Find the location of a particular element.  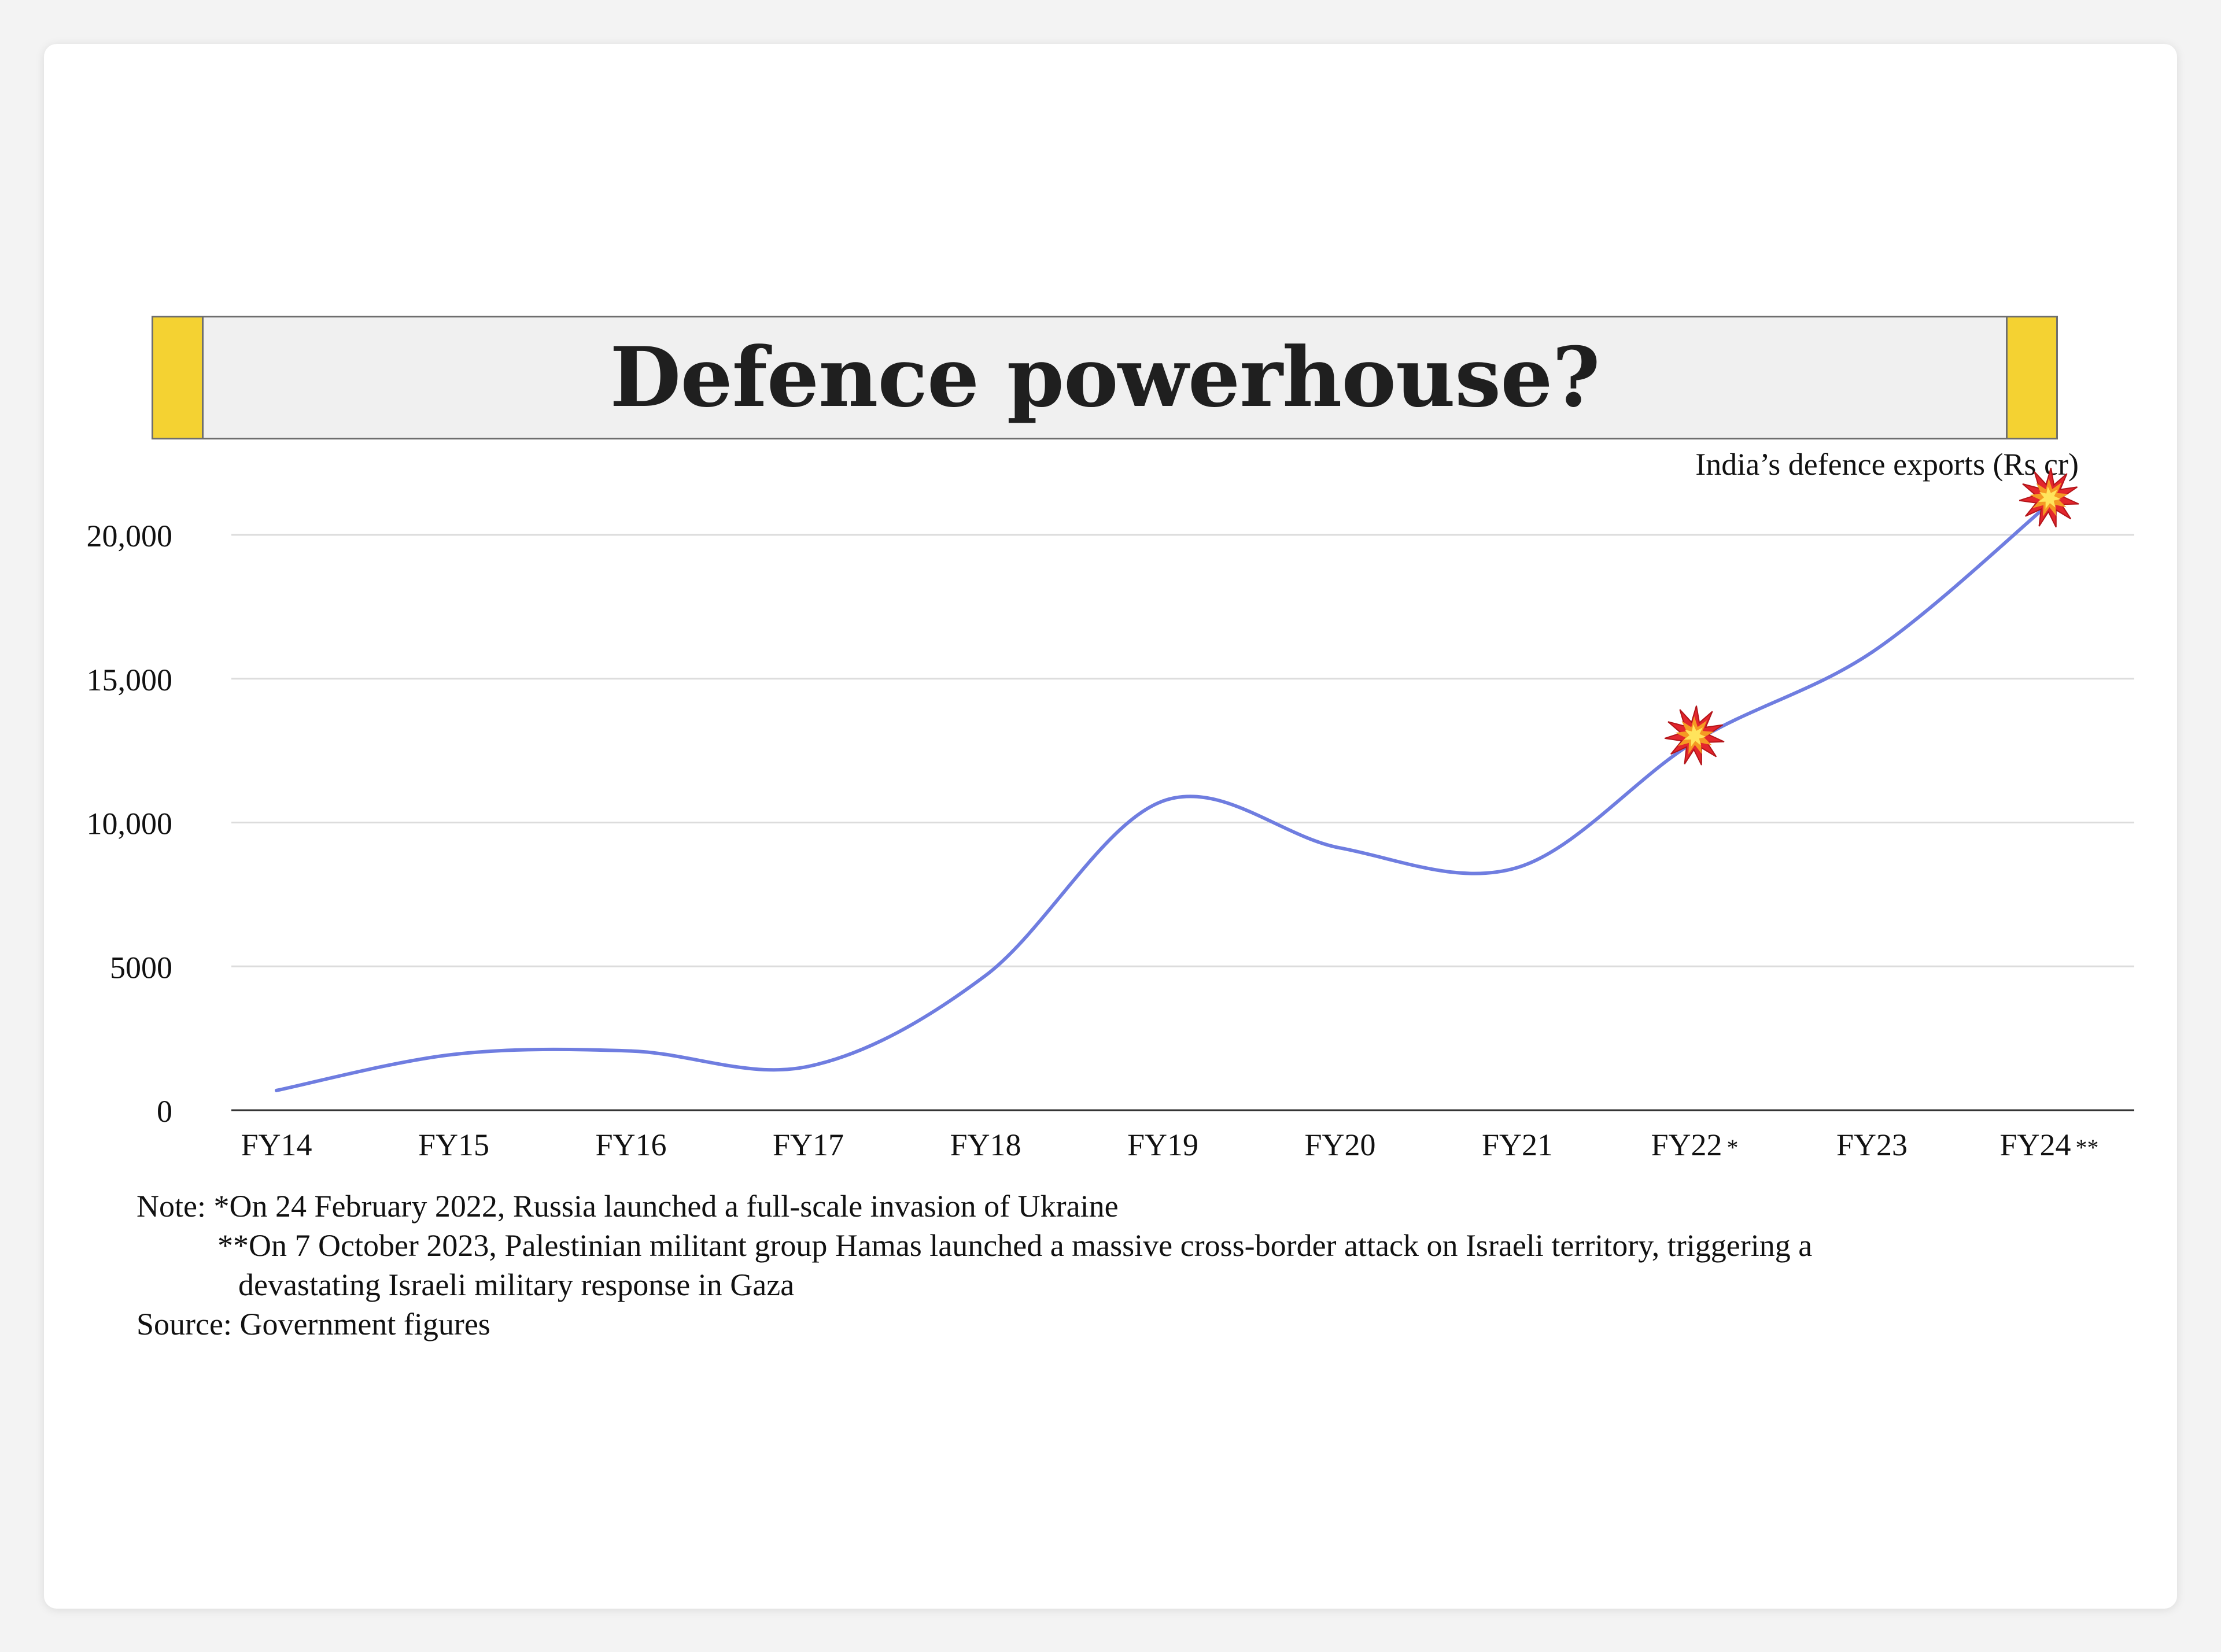

chart-title: Defence powerhouse? is located at coordinates (1105, 378).